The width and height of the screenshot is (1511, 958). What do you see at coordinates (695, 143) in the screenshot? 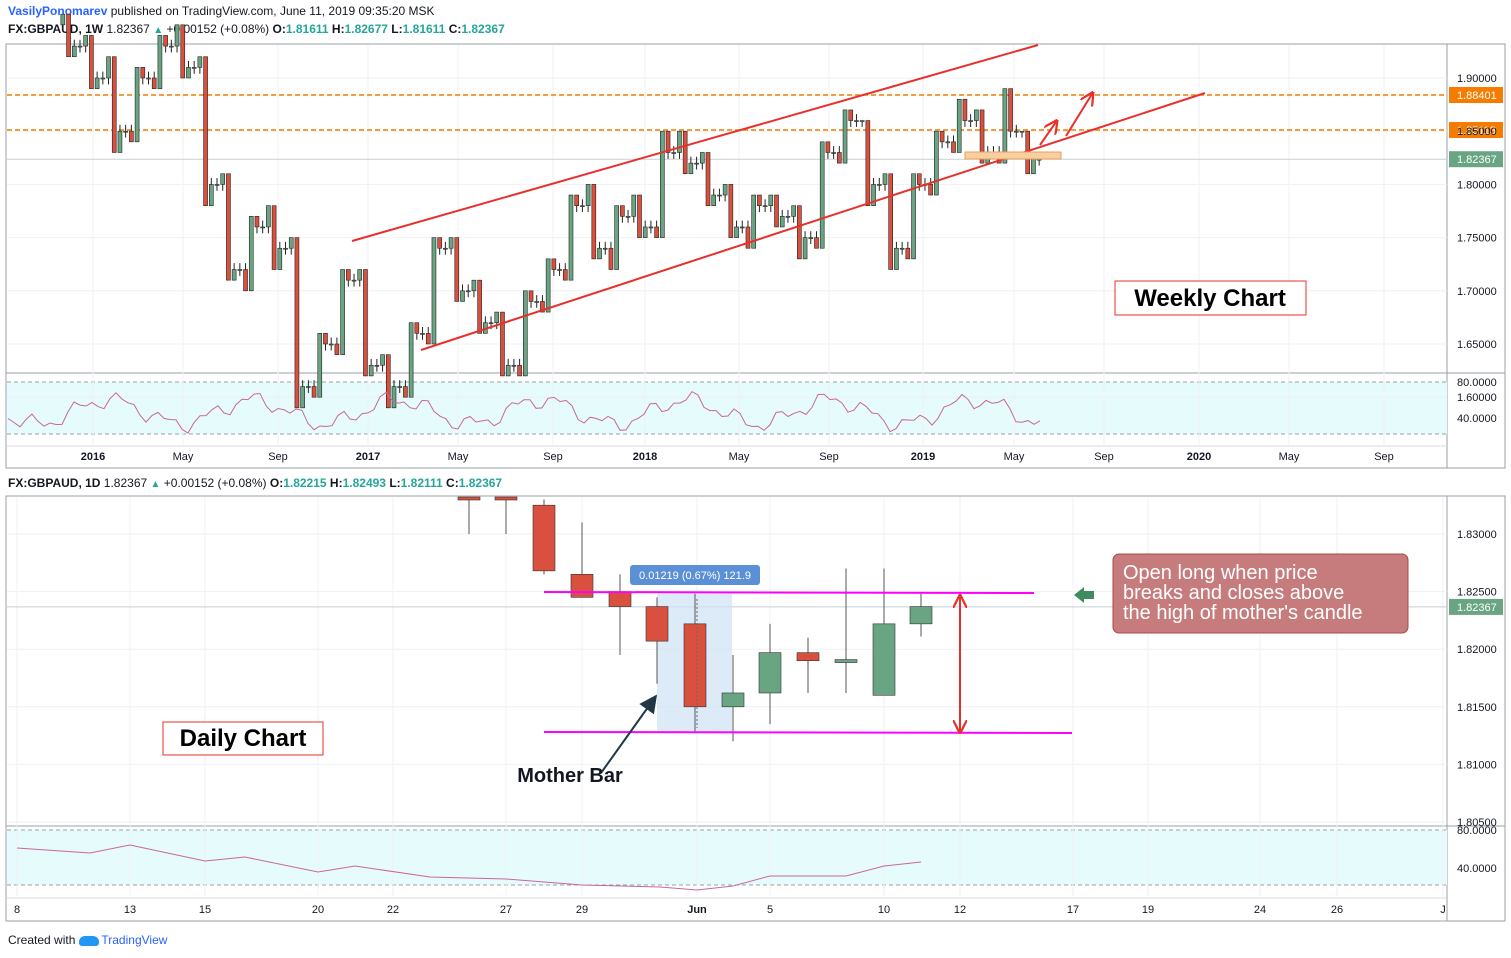
I see `weekly-channel-upper` at bounding box center [695, 143].